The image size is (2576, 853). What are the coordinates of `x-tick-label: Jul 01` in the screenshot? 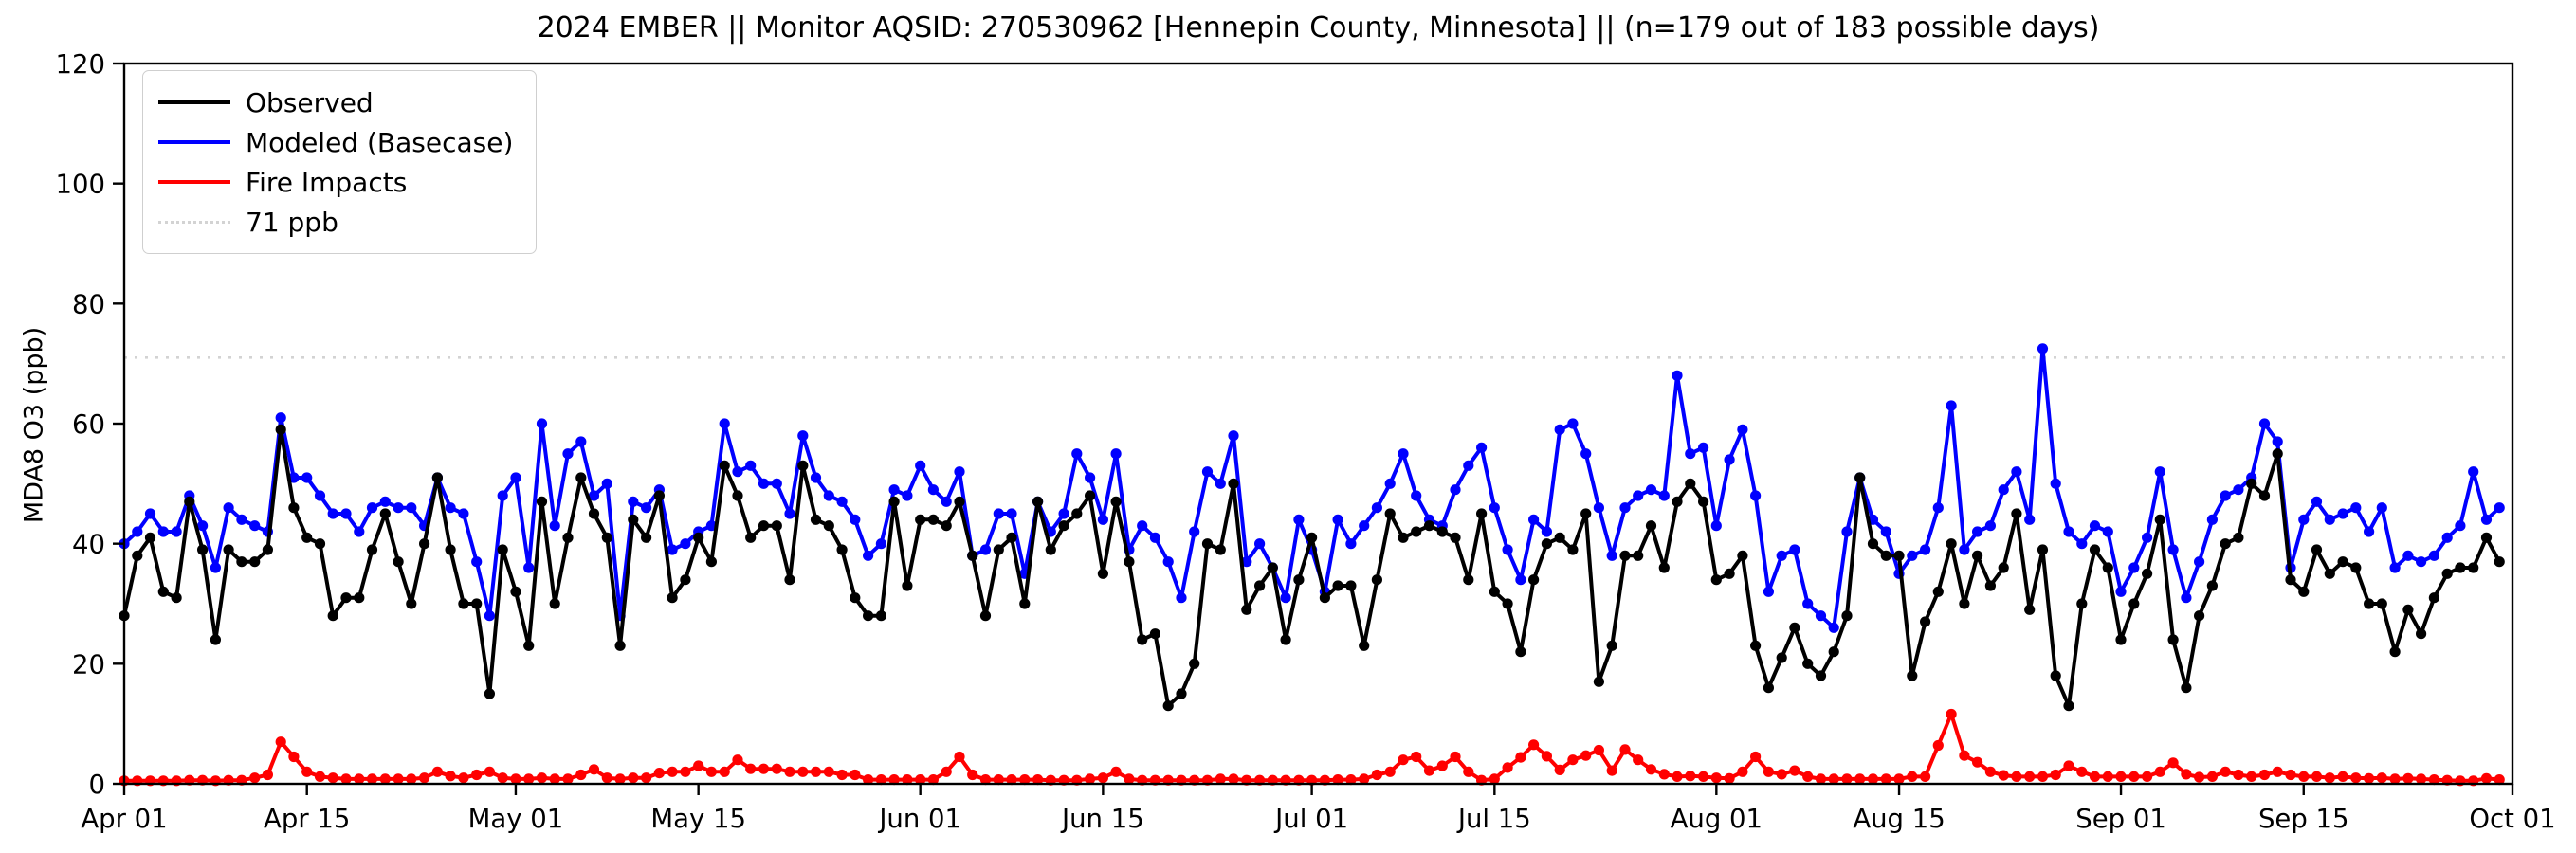 It's located at (1310, 819).